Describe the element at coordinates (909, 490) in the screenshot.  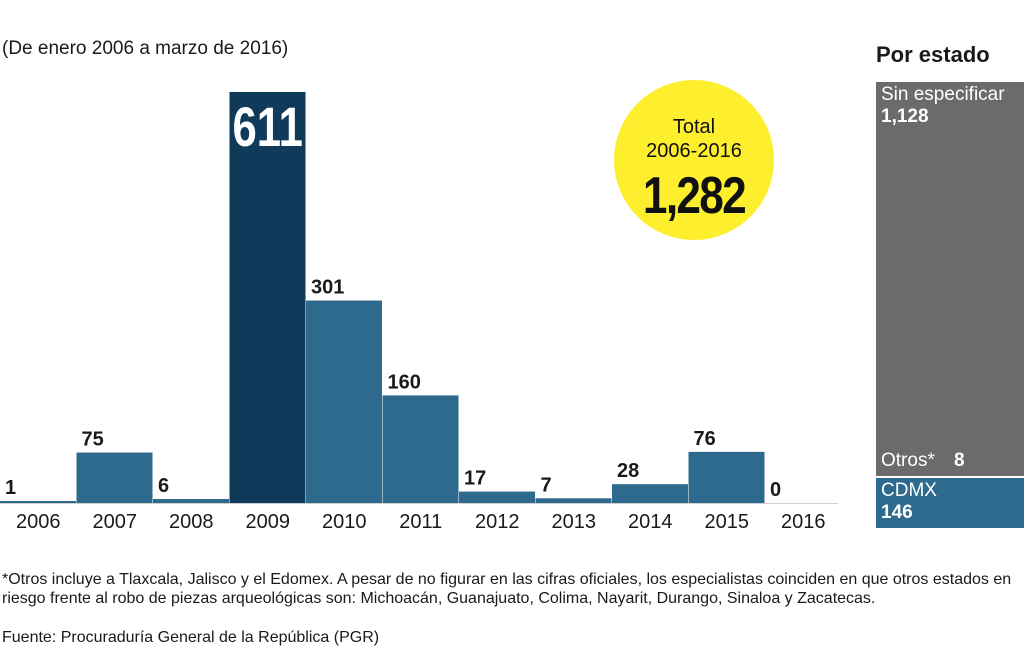
I see `segment-cdmx-label: CDMX` at that location.